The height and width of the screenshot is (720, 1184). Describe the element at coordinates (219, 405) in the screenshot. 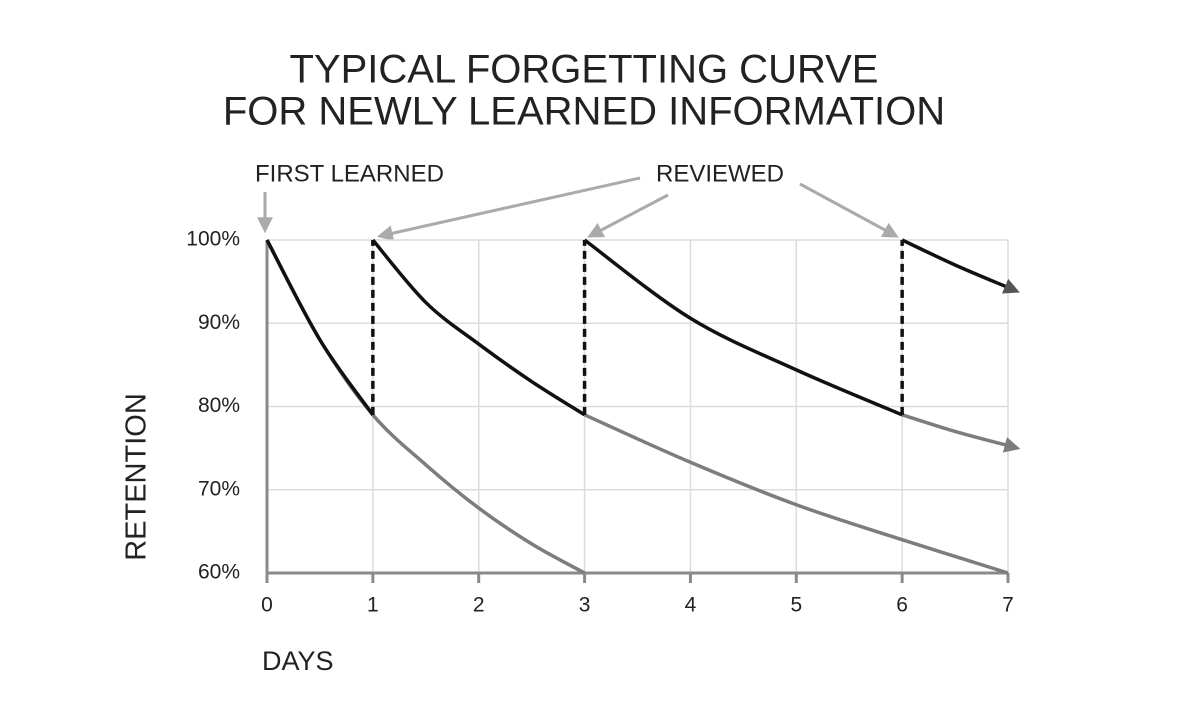

I see `y-tick-label: 80%` at that location.